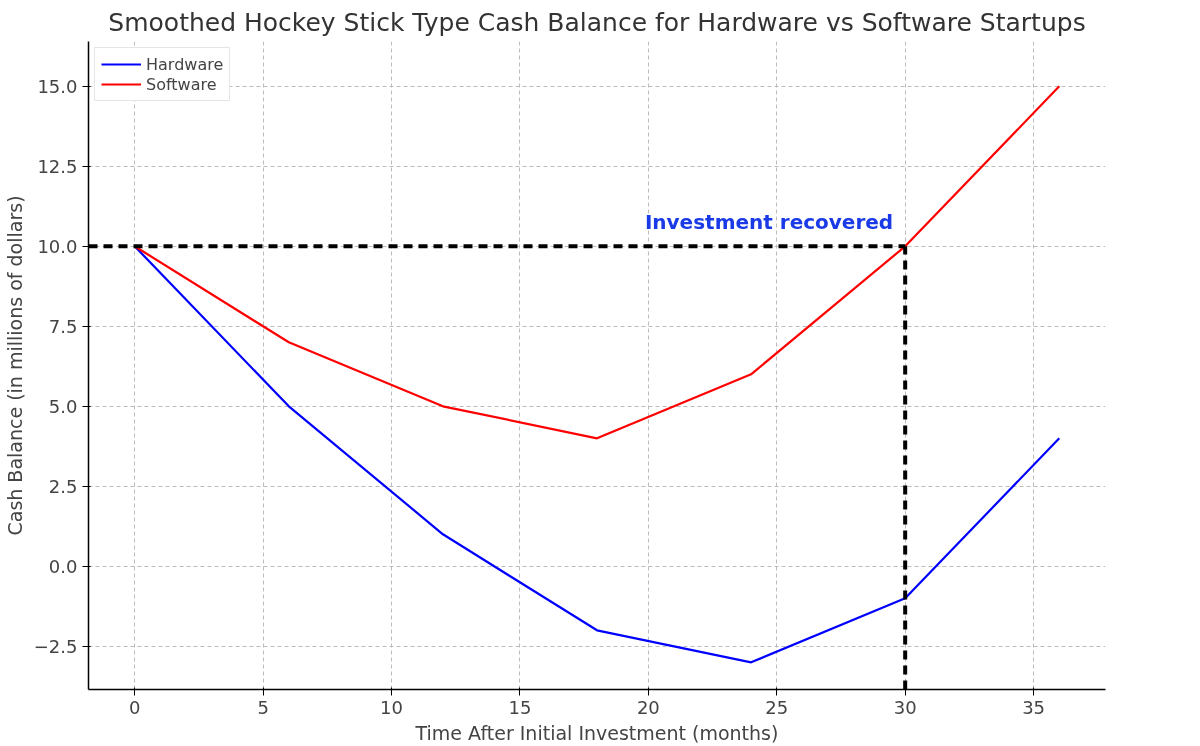 The image size is (1200, 746). I want to click on x-tick-label: 35, so click(1034, 707).